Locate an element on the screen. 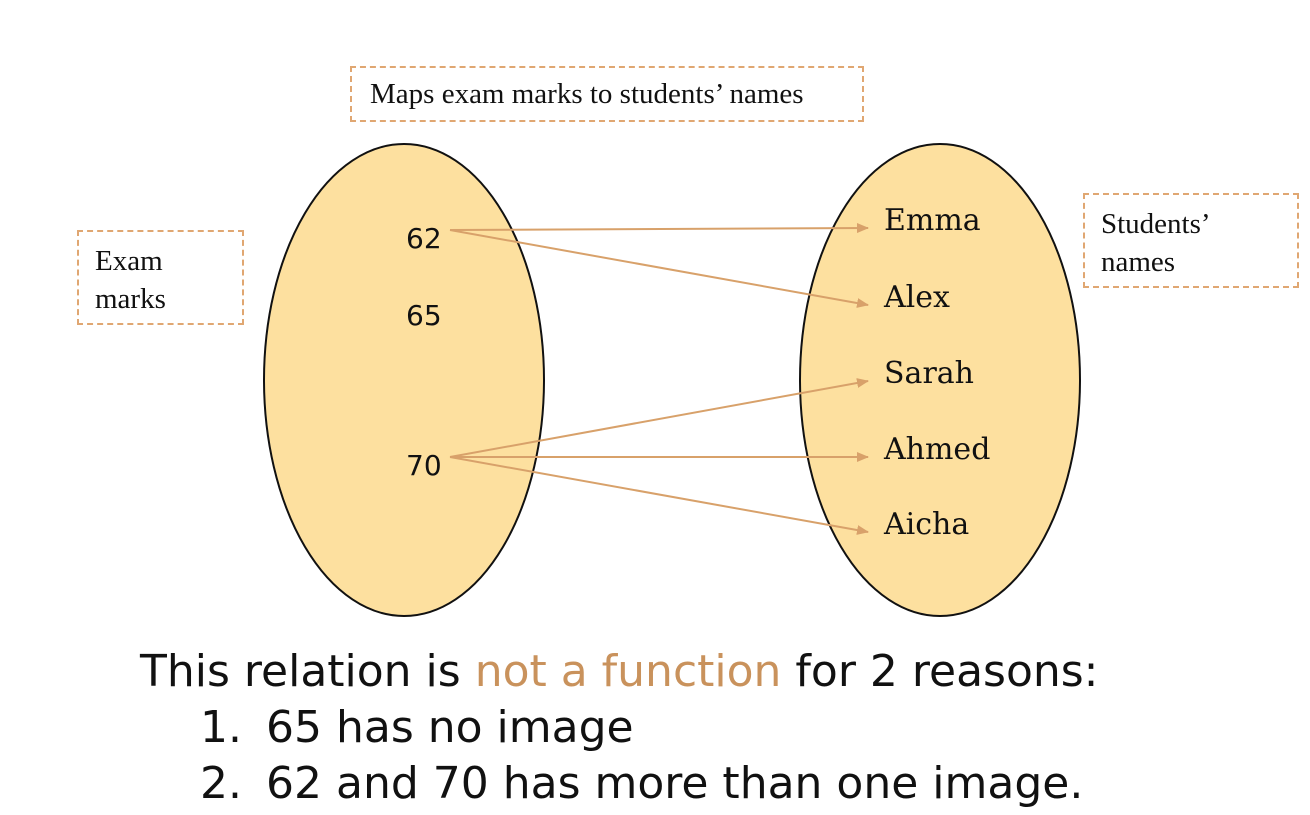 The width and height of the screenshot is (1310, 815). caption-suffix: for 2 reasons: is located at coordinates (940, 671).